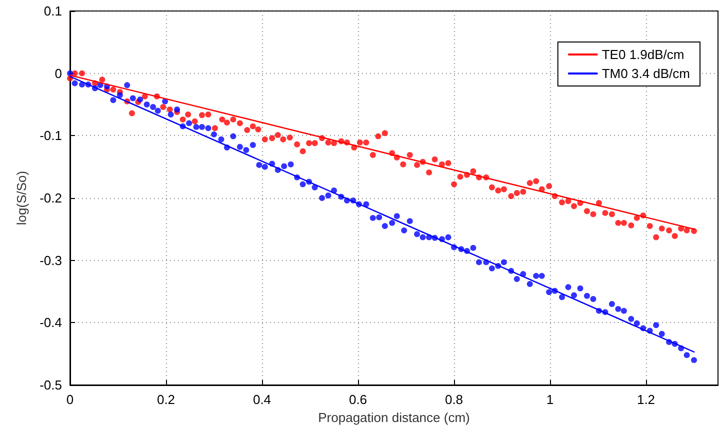 This screenshot has width=728, height=435. Describe the element at coordinates (51, 136) in the screenshot. I see `y-tick-label: -0.1` at that location.